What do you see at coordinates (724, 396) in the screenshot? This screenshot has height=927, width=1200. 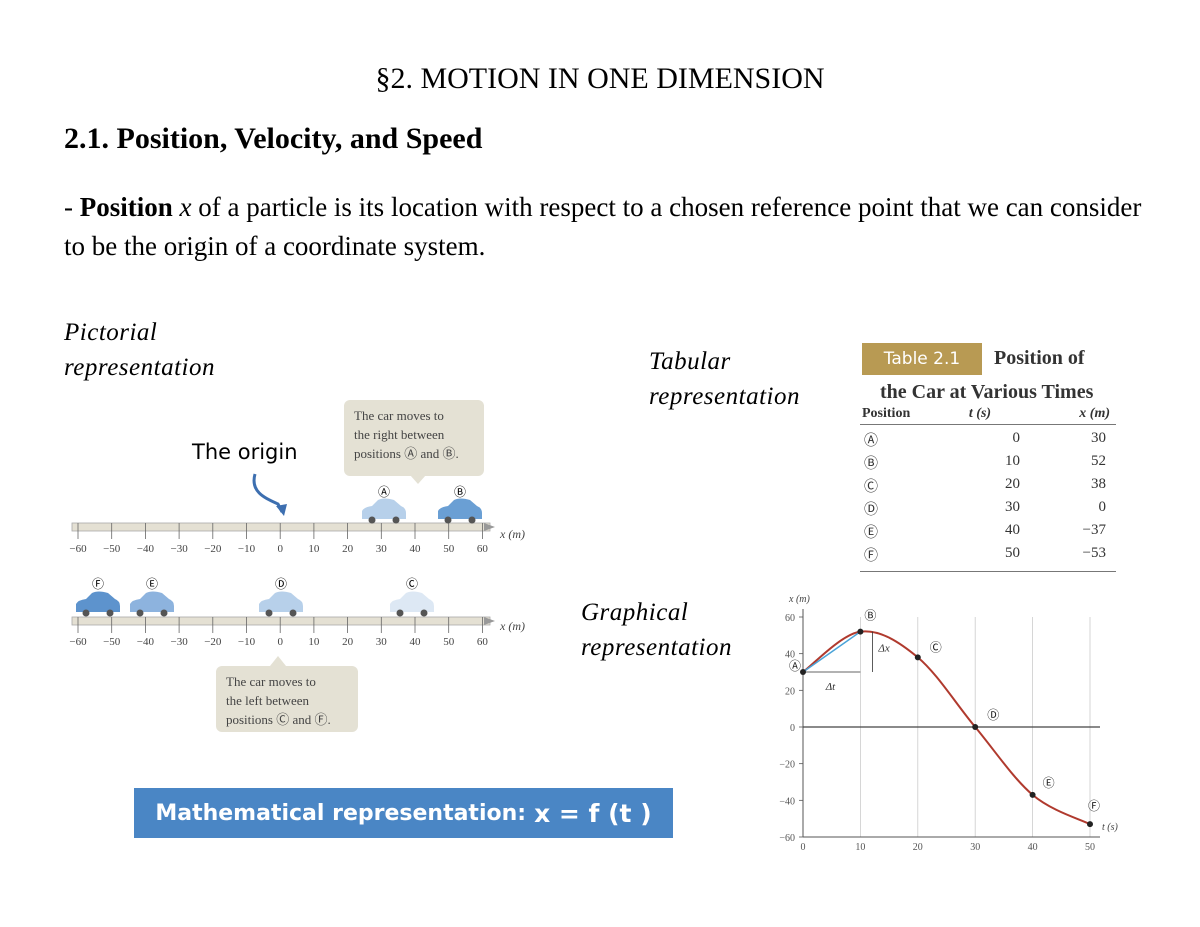 I see `tabular-label-line2: representation` at bounding box center [724, 396].